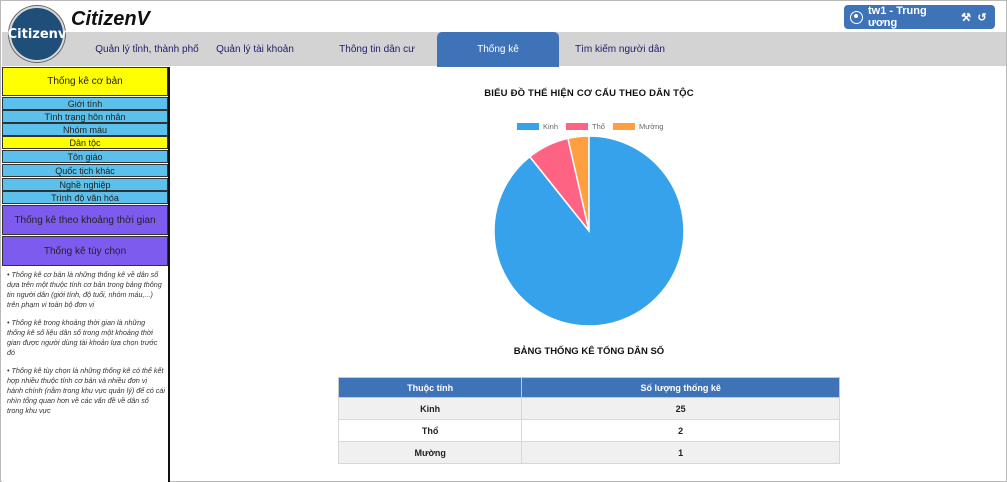 The height and width of the screenshot is (482, 1007). Describe the element at coordinates (85, 184) in the screenshot. I see `sidebar-item-occupation: Nghề nghiệp` at that location.